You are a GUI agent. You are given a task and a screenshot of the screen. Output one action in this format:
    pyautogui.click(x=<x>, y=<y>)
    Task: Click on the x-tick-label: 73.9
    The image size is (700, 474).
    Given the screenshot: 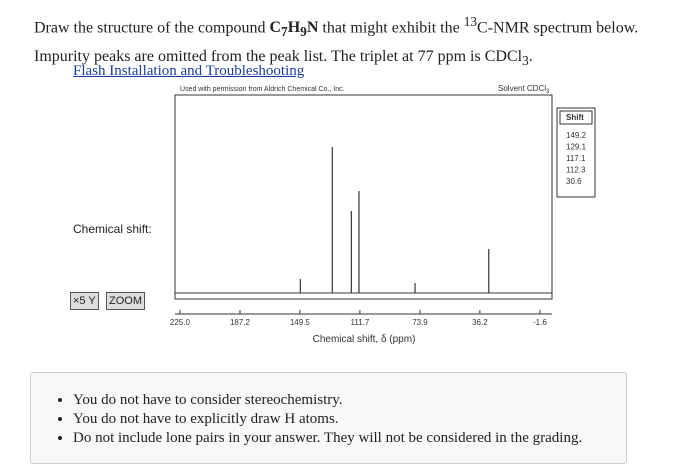 What is the action you would take?
    pyautogui.click(x=420, y=322)
    